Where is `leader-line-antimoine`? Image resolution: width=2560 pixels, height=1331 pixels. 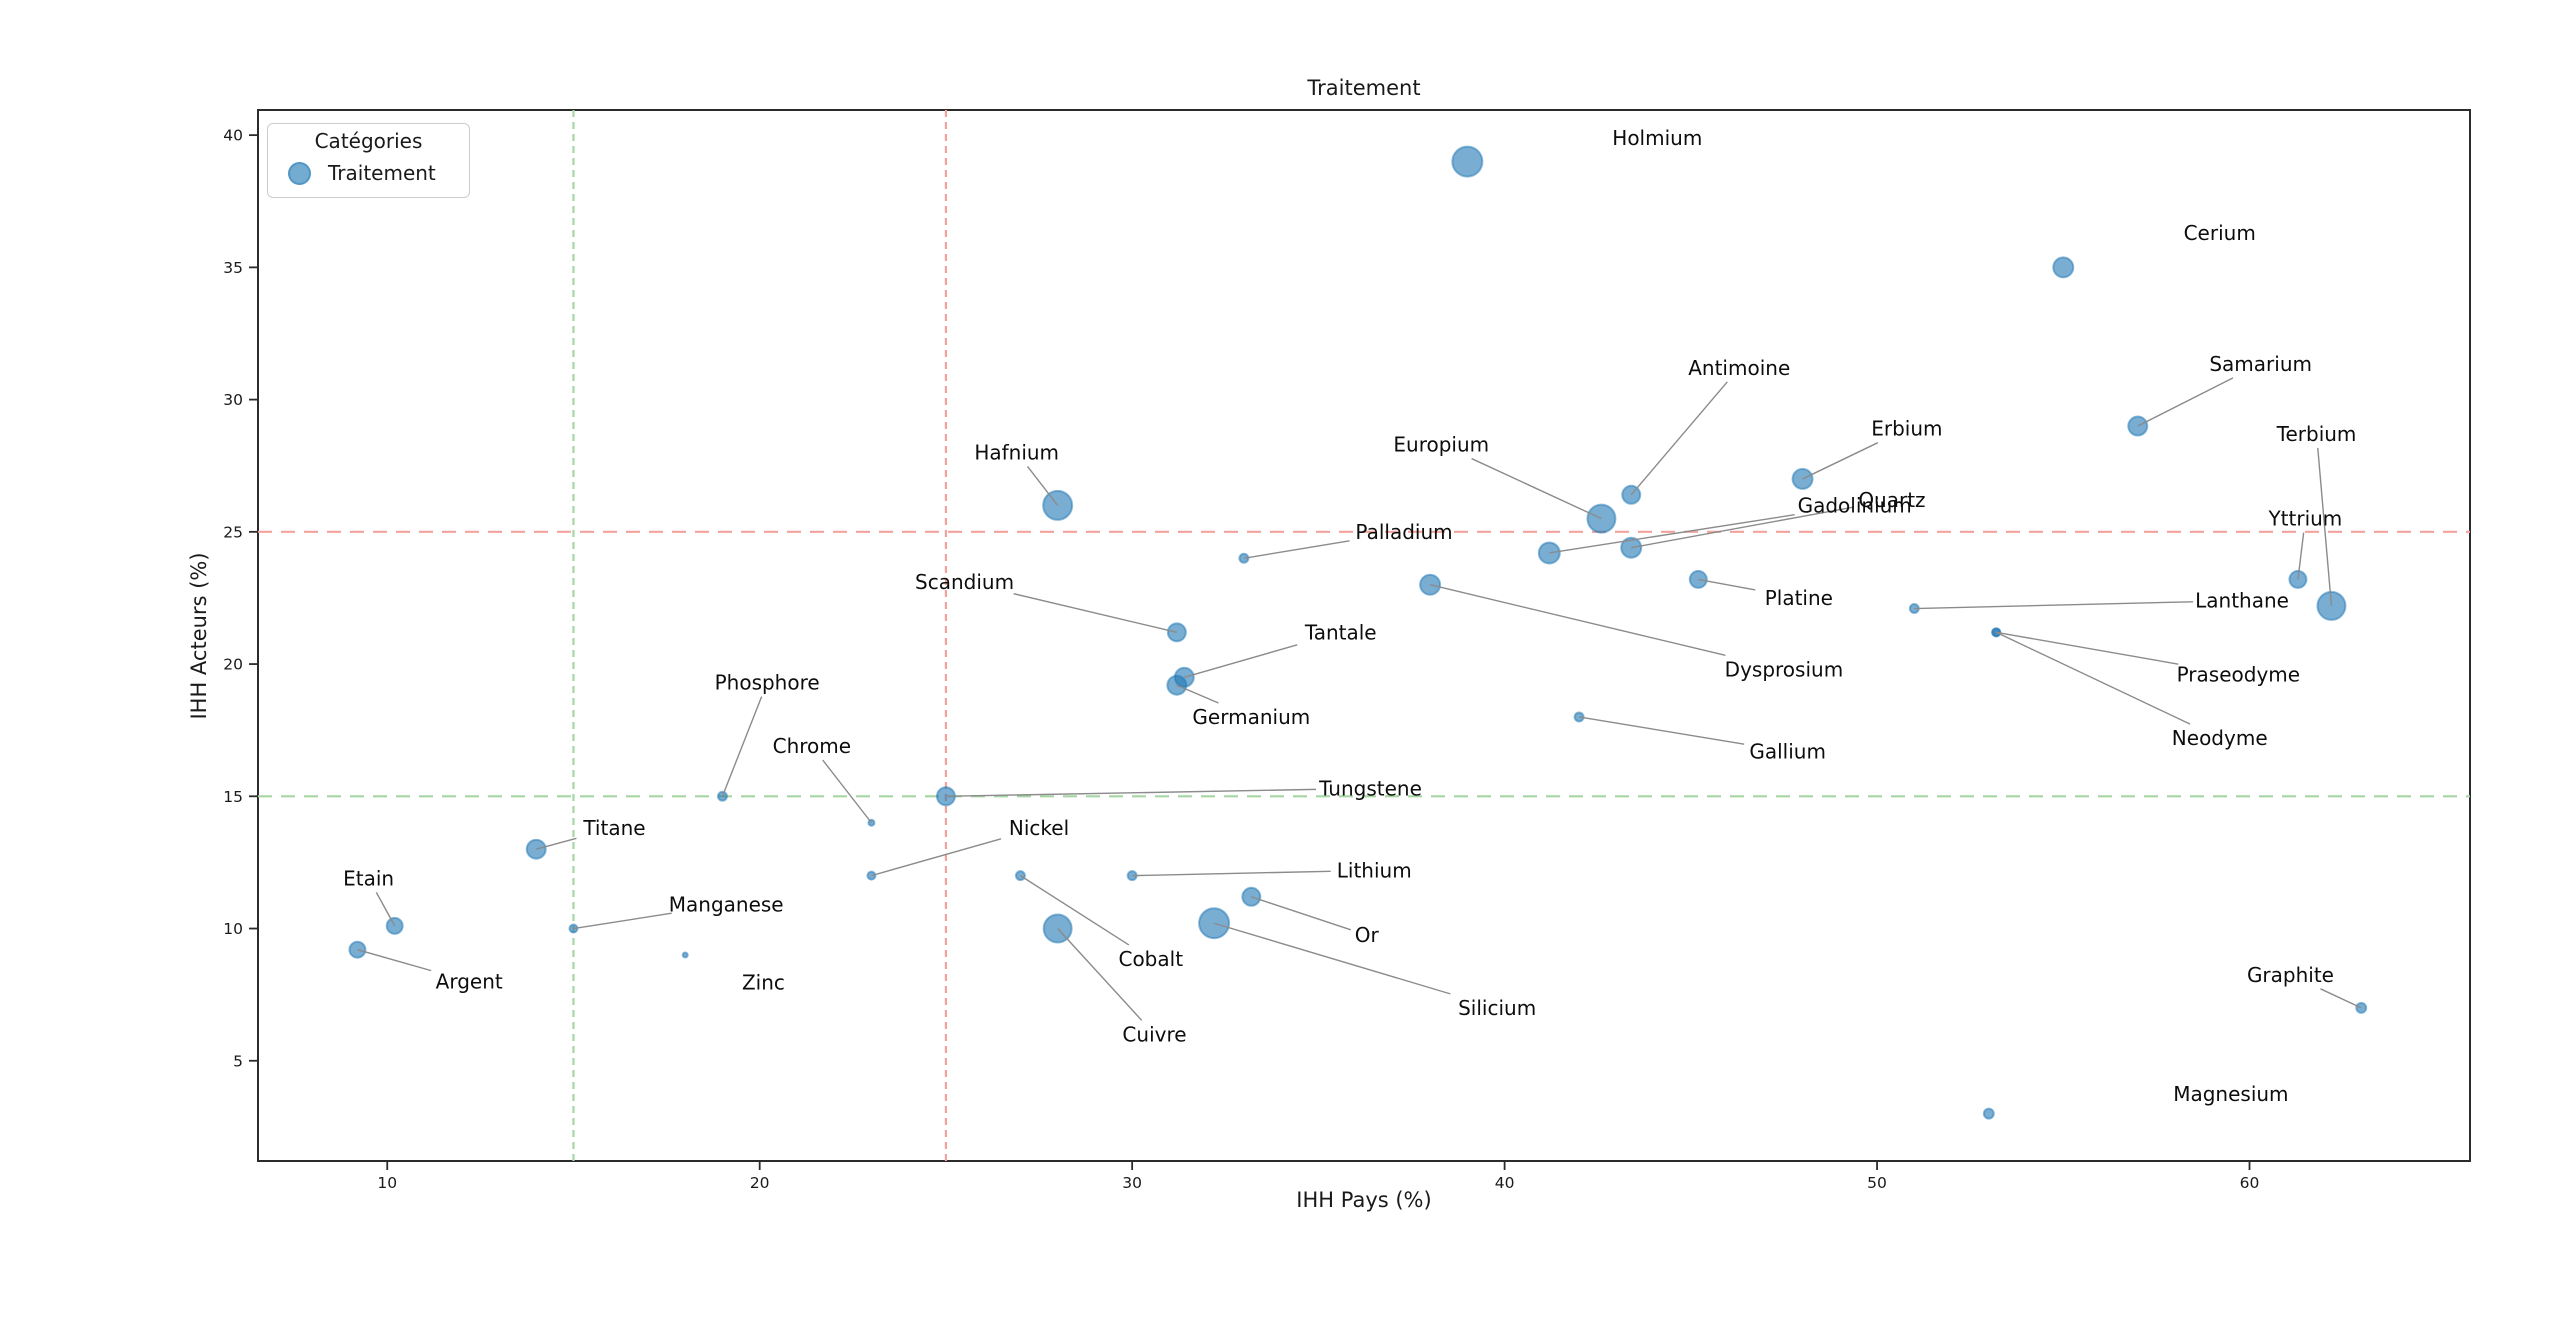 leader-line-antimoine is located at coordinates (1679, 438).